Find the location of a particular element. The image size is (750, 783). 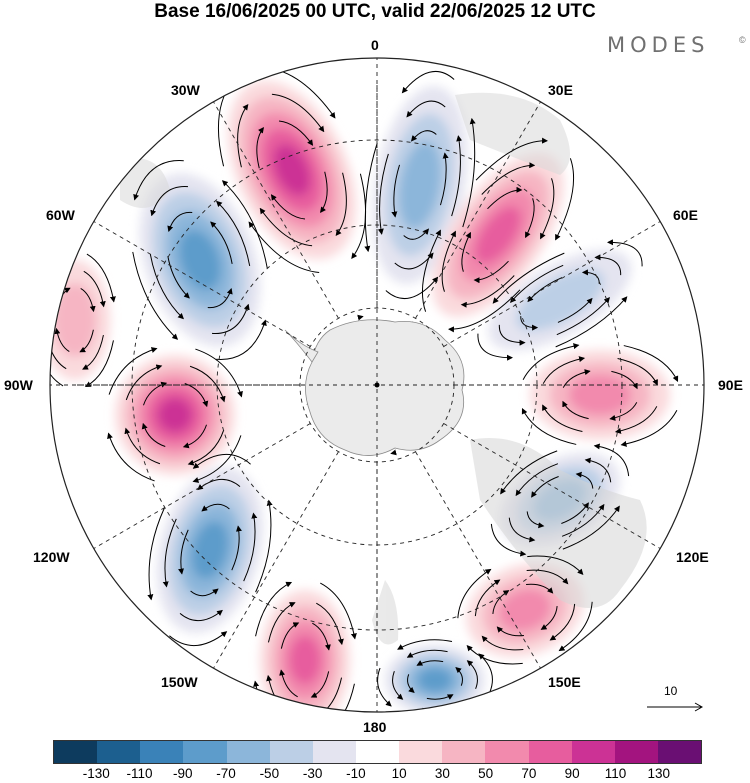

colorbar-tick-label: -110 is located at coordinates (139, 773).